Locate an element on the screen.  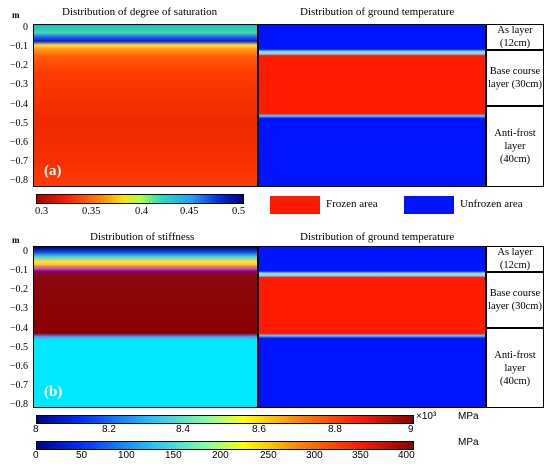
panel-b-modulus-colorbar is located at coordinates (225, 445).